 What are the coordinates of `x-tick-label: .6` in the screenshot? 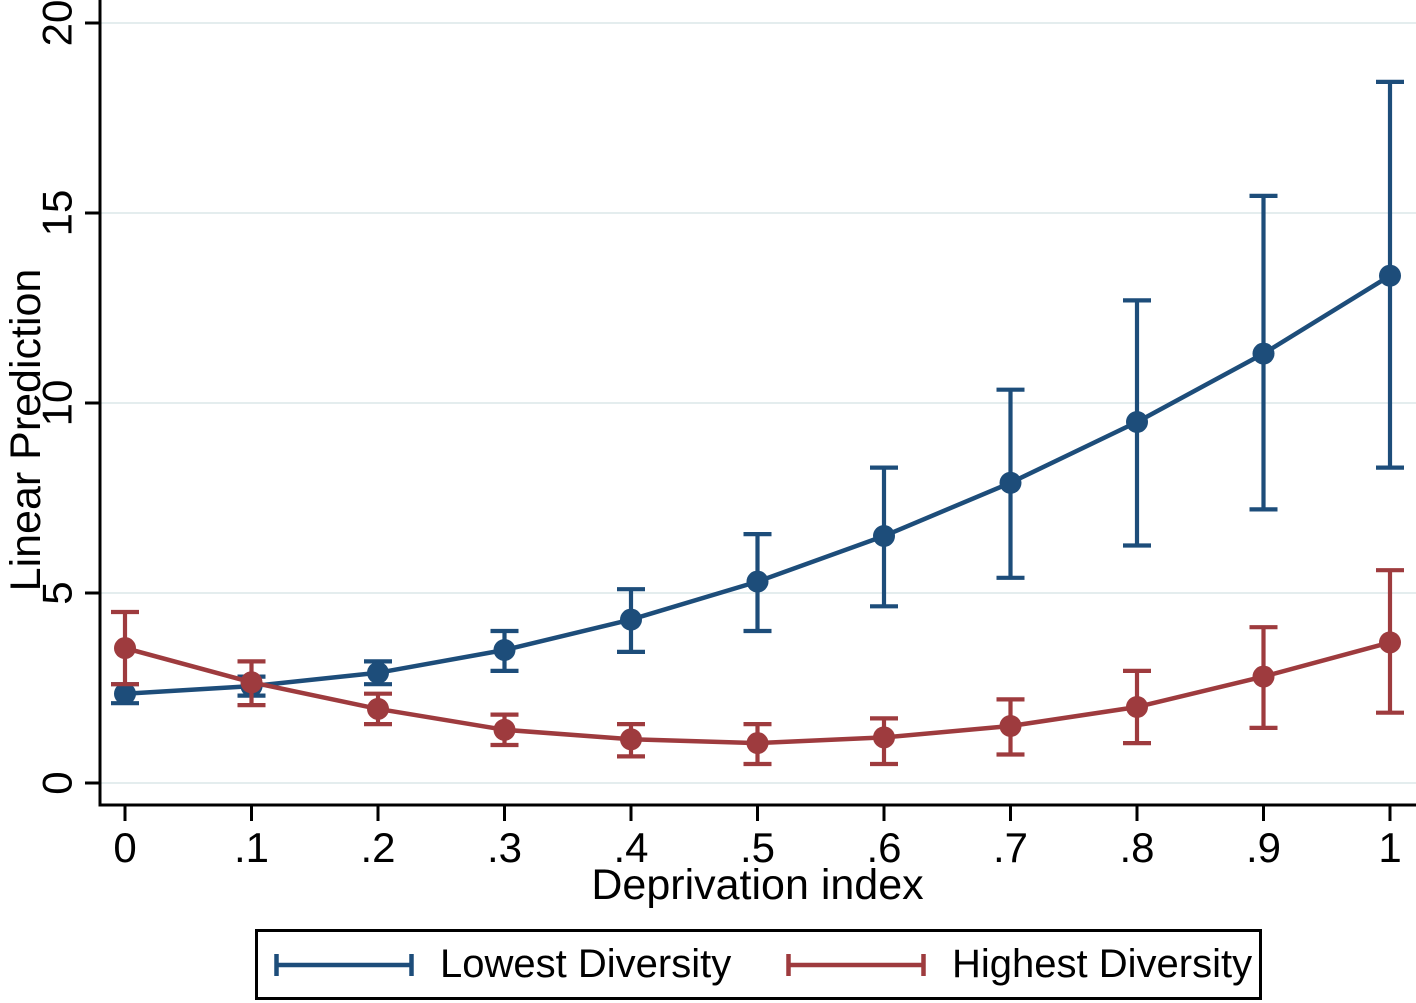 It's located at (883, 847).